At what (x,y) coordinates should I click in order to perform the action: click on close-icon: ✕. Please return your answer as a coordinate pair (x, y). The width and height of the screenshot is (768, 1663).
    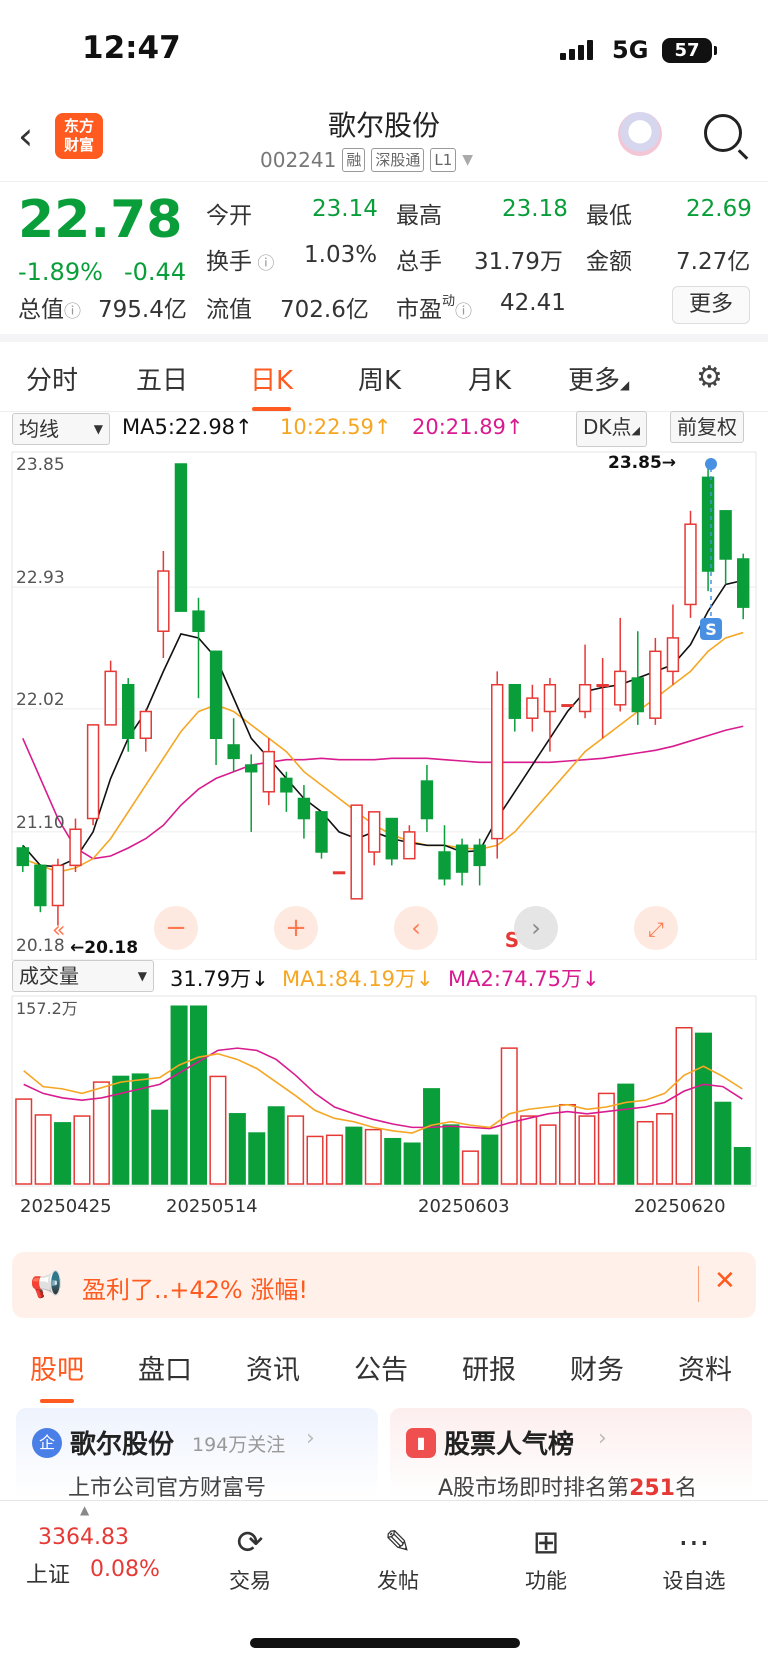
    Looking at the image, I should click on (725, 1281).